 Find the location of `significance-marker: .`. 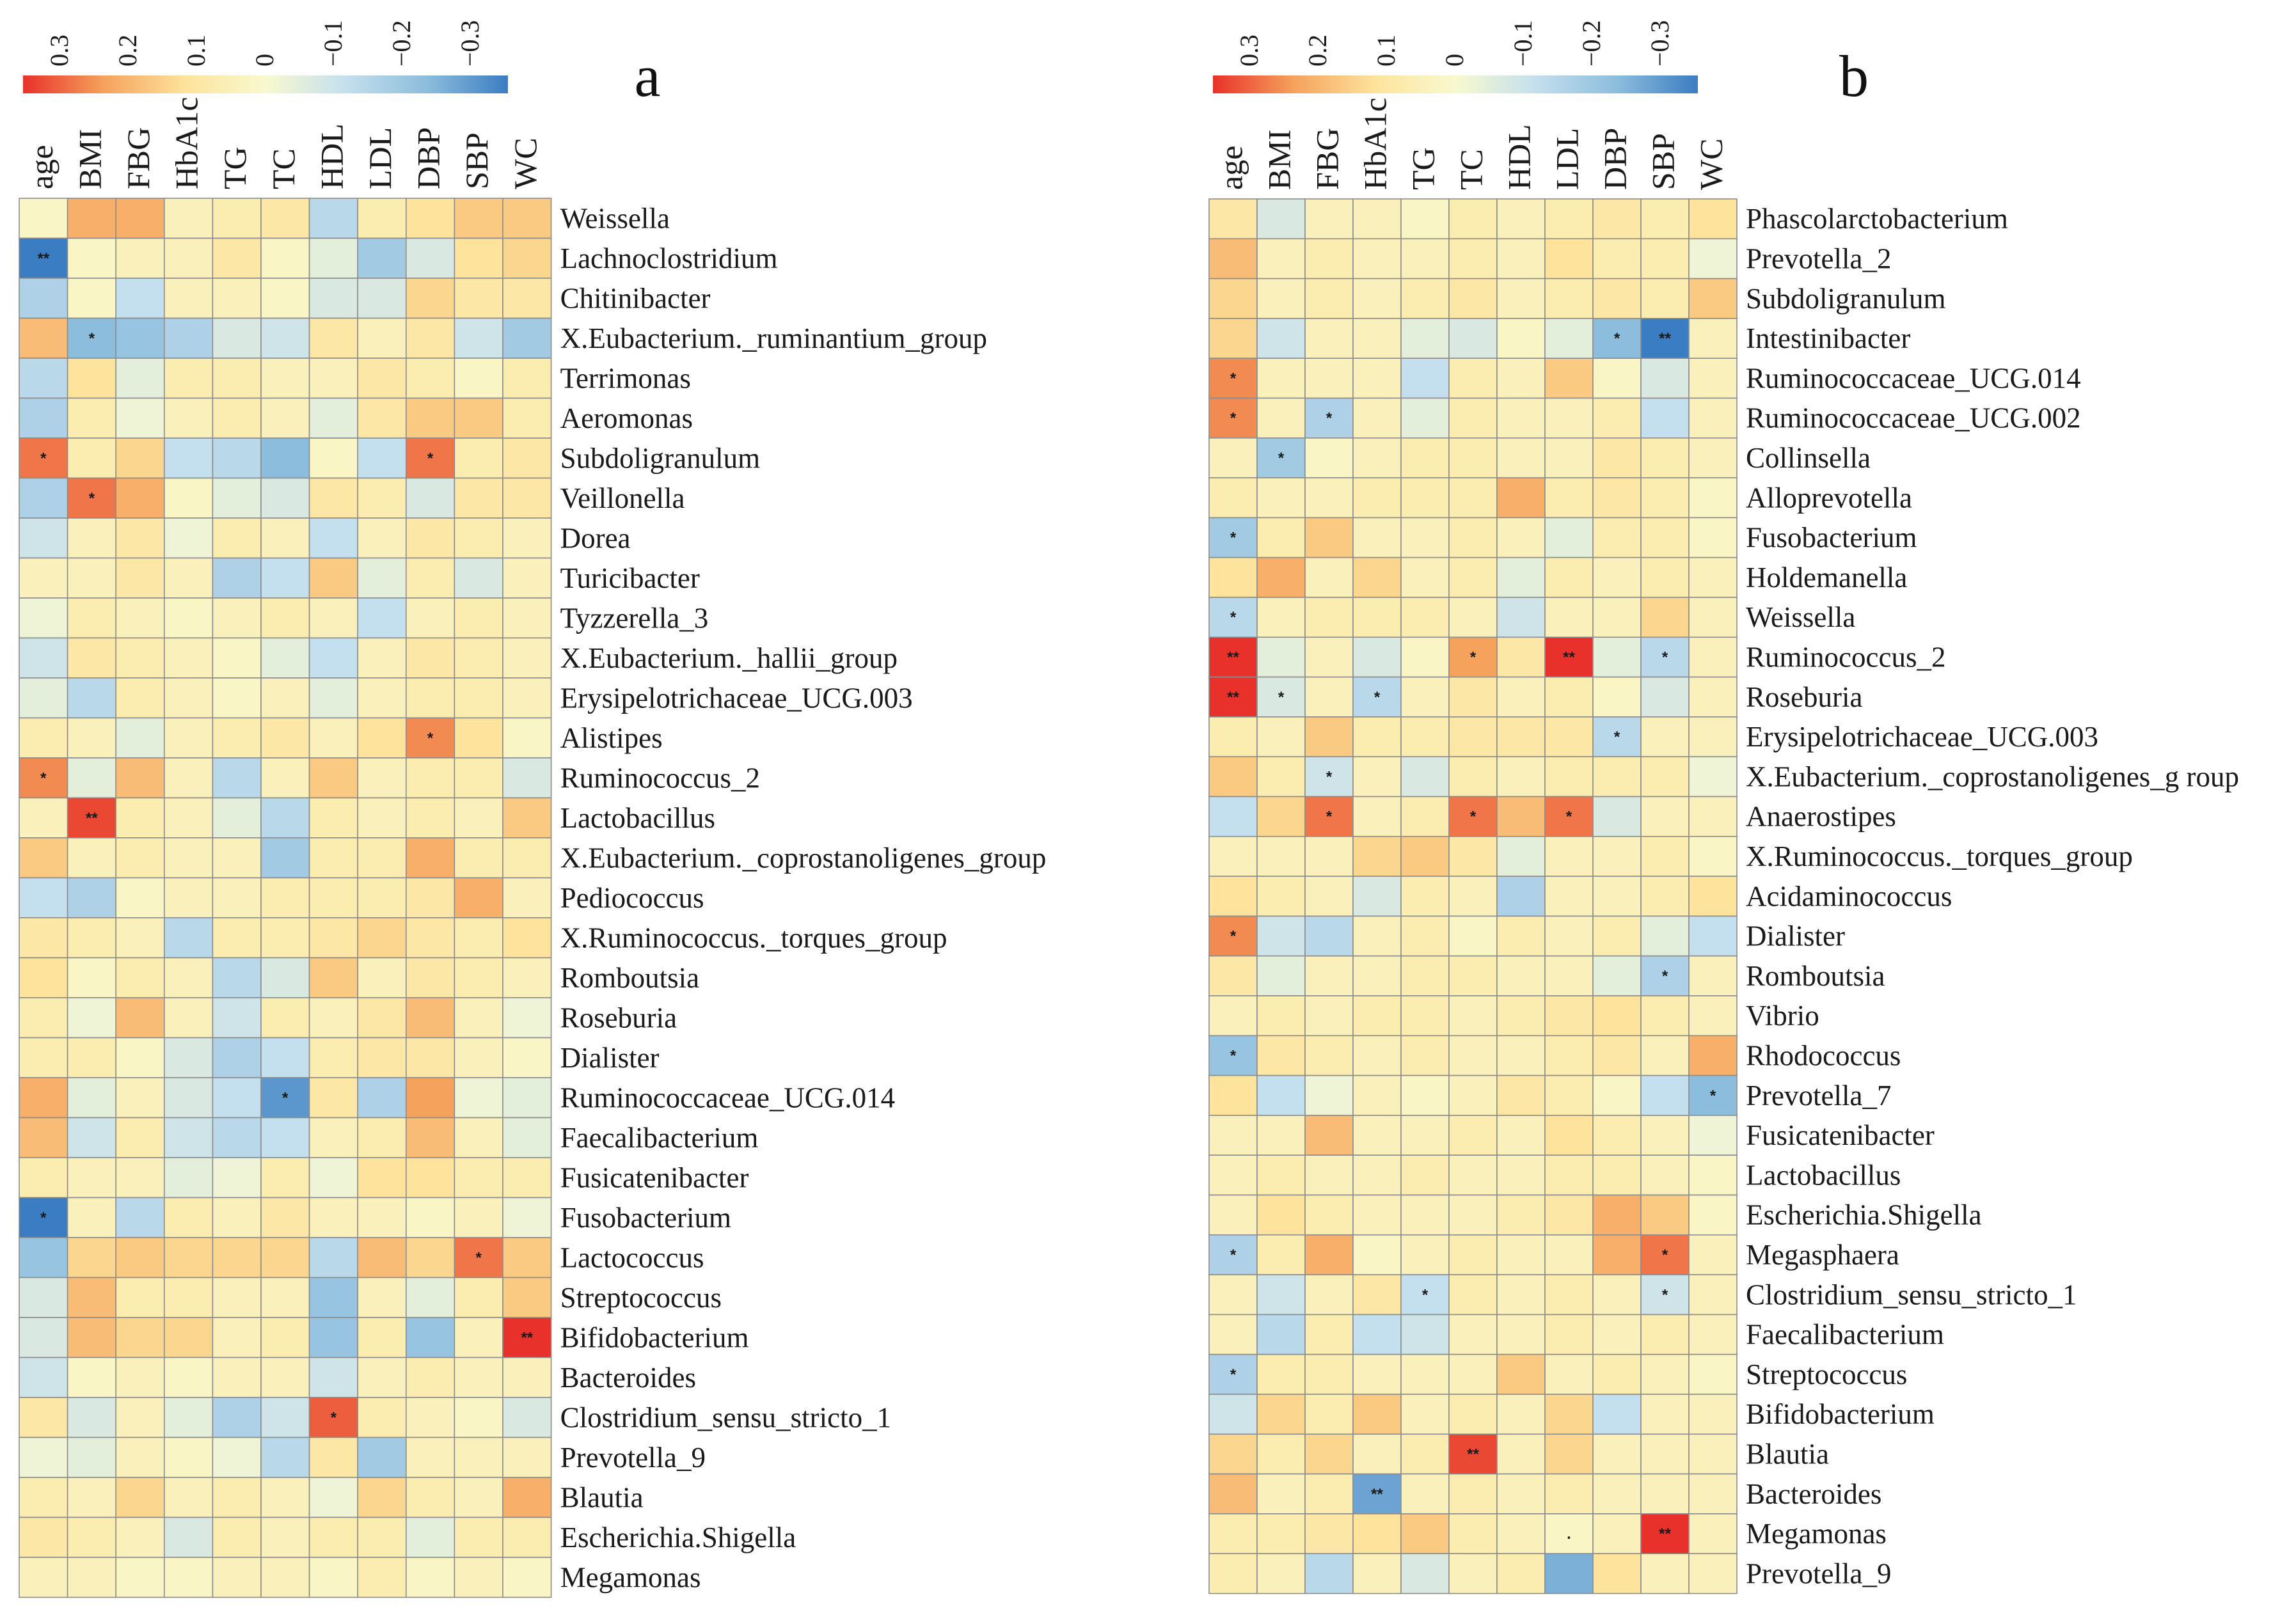

significance-marker: . is located at coordinates (1569, 1534).